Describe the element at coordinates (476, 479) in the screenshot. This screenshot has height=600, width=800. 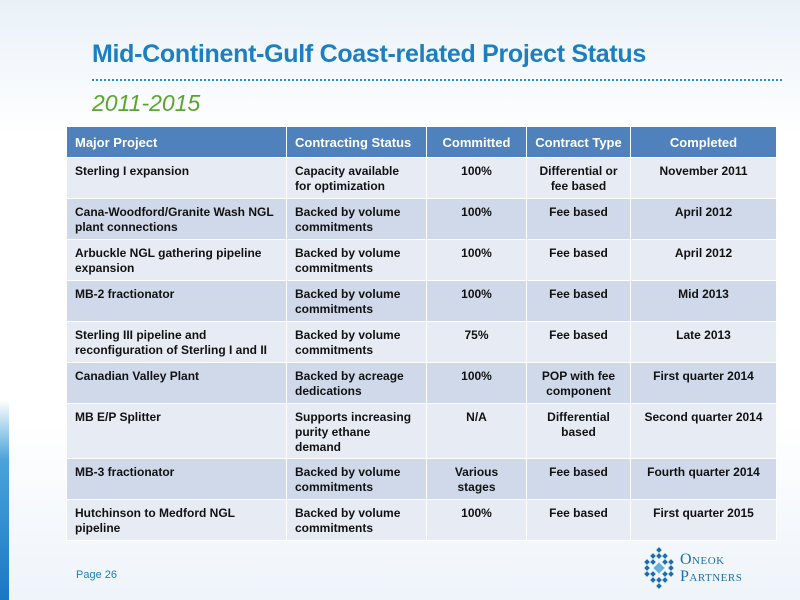
I see `cell-committed: Various stages` at that location.